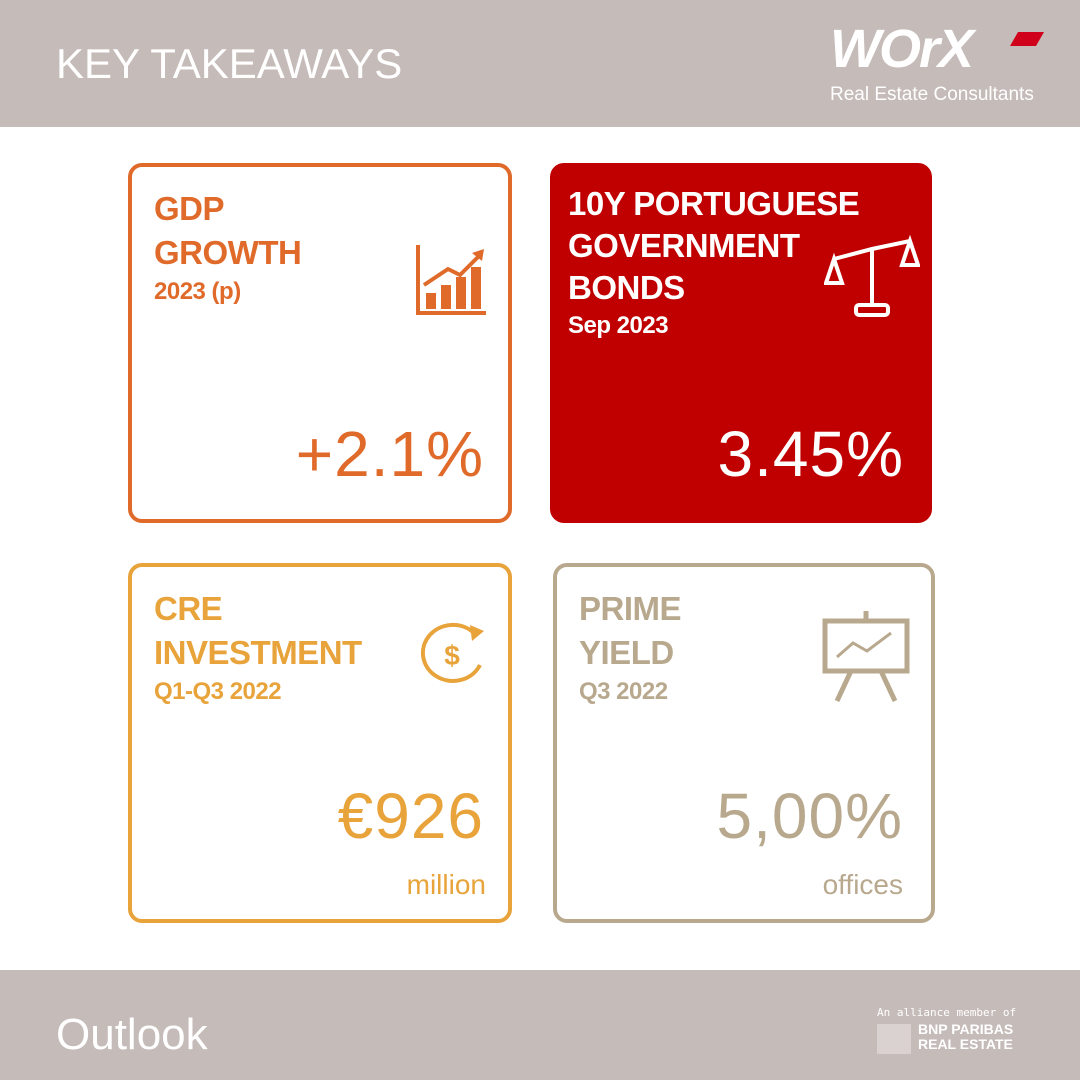 The height and width of the screenshot is (1080, 1080). Describe the element at coordinates (389, 454) in the screenshot. I see `card-value: +2.1%` at that location.